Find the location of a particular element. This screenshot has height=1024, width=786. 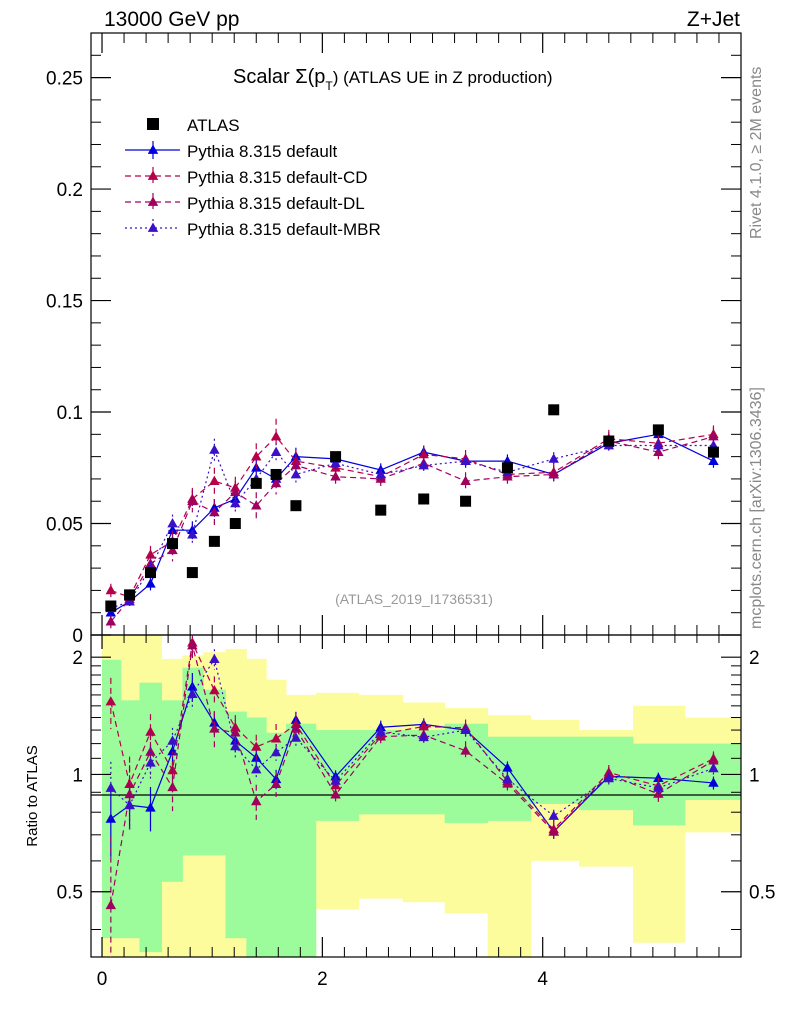

ratio-tick-label: 2 is located at coordinates (77, 658).